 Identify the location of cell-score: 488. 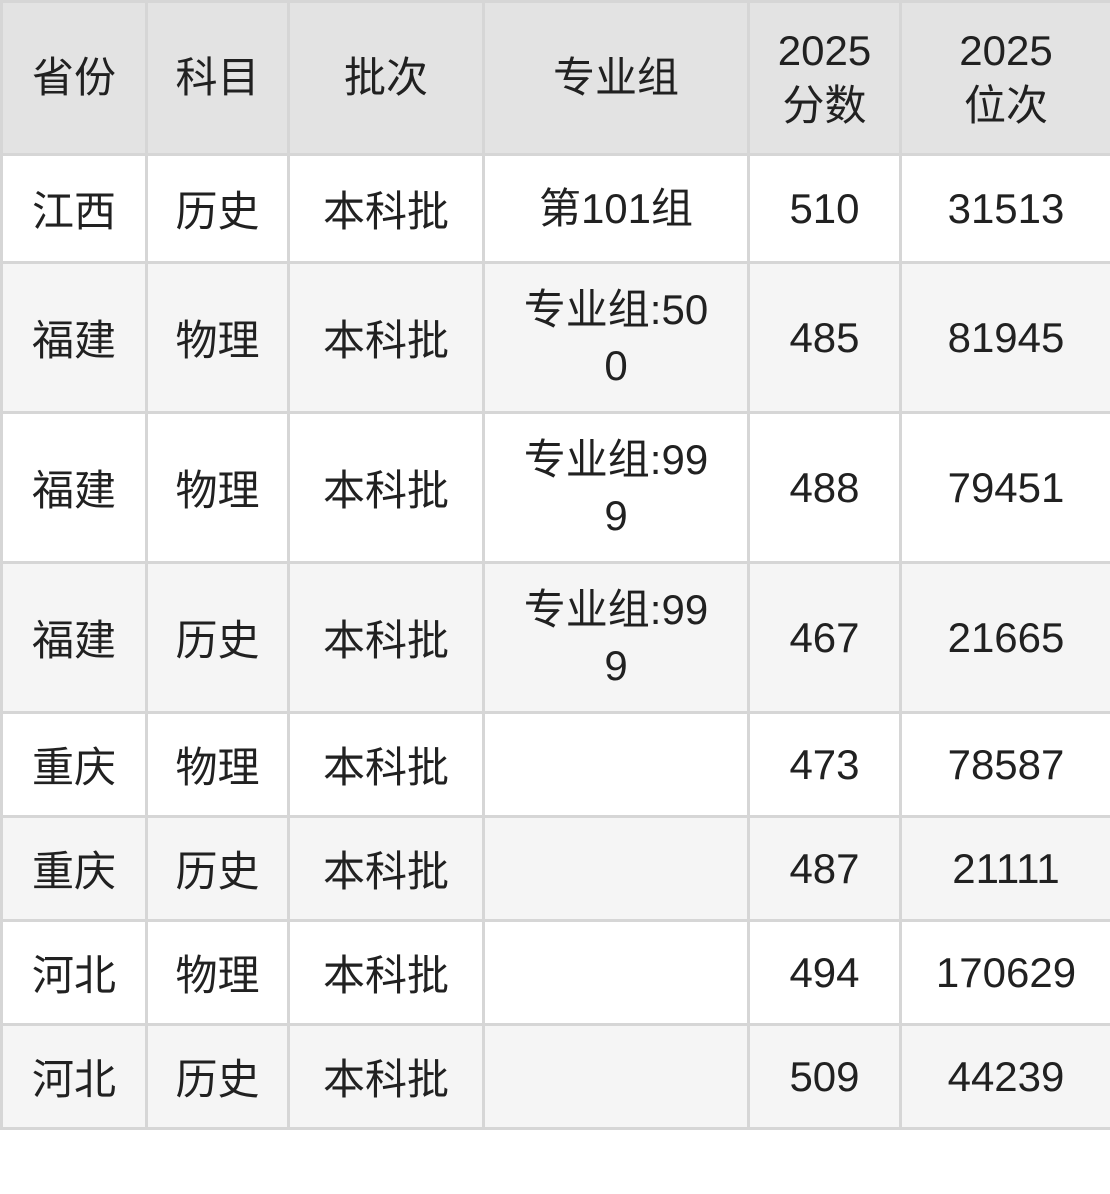
(824, 487).